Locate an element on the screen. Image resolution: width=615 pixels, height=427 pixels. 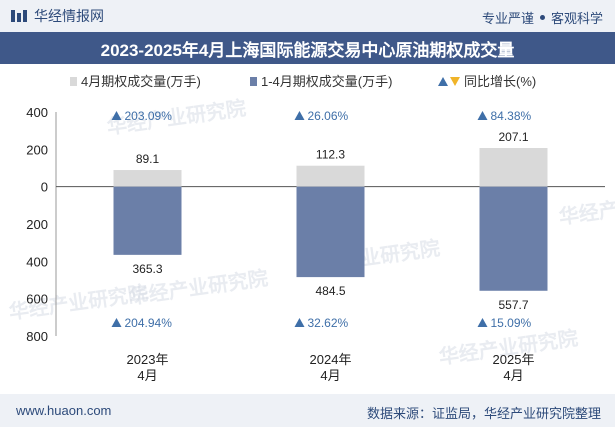
data-source: 数据来源：证监局，华经产业研究院整理 is located at coordinates (483, 413).